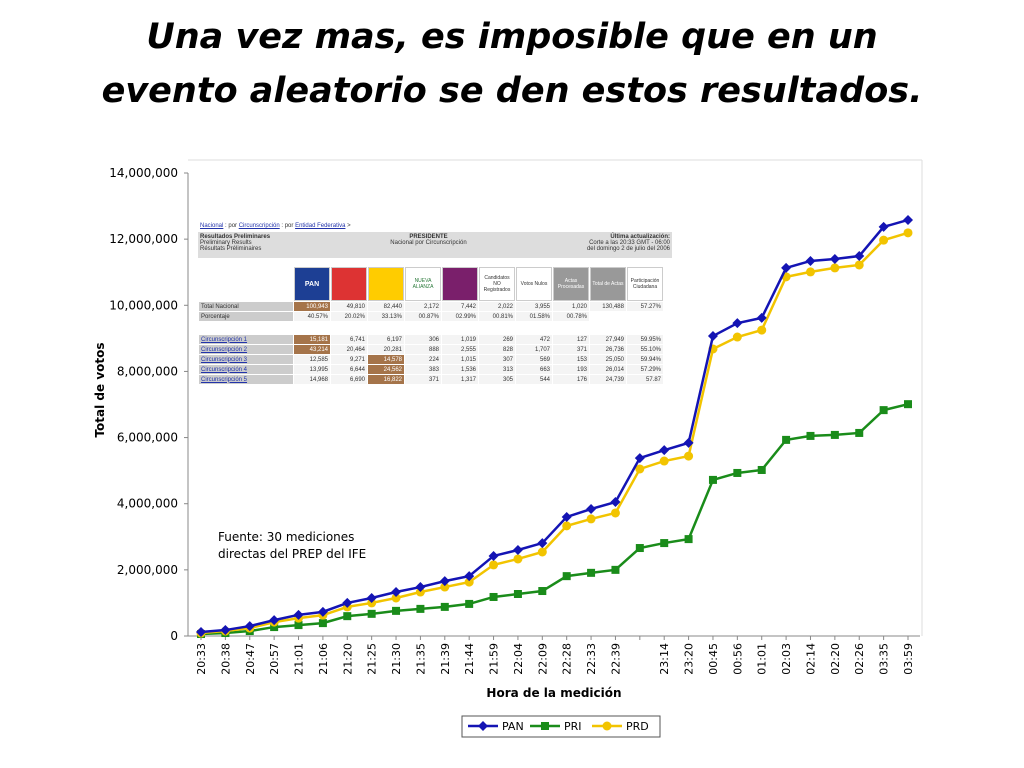 Image resolution: width=1024 pixels, height=768 pixels. Describe the element at coordinates (591, 659) in the screenshot. I see `x-tick-label: 22:33` at that location.